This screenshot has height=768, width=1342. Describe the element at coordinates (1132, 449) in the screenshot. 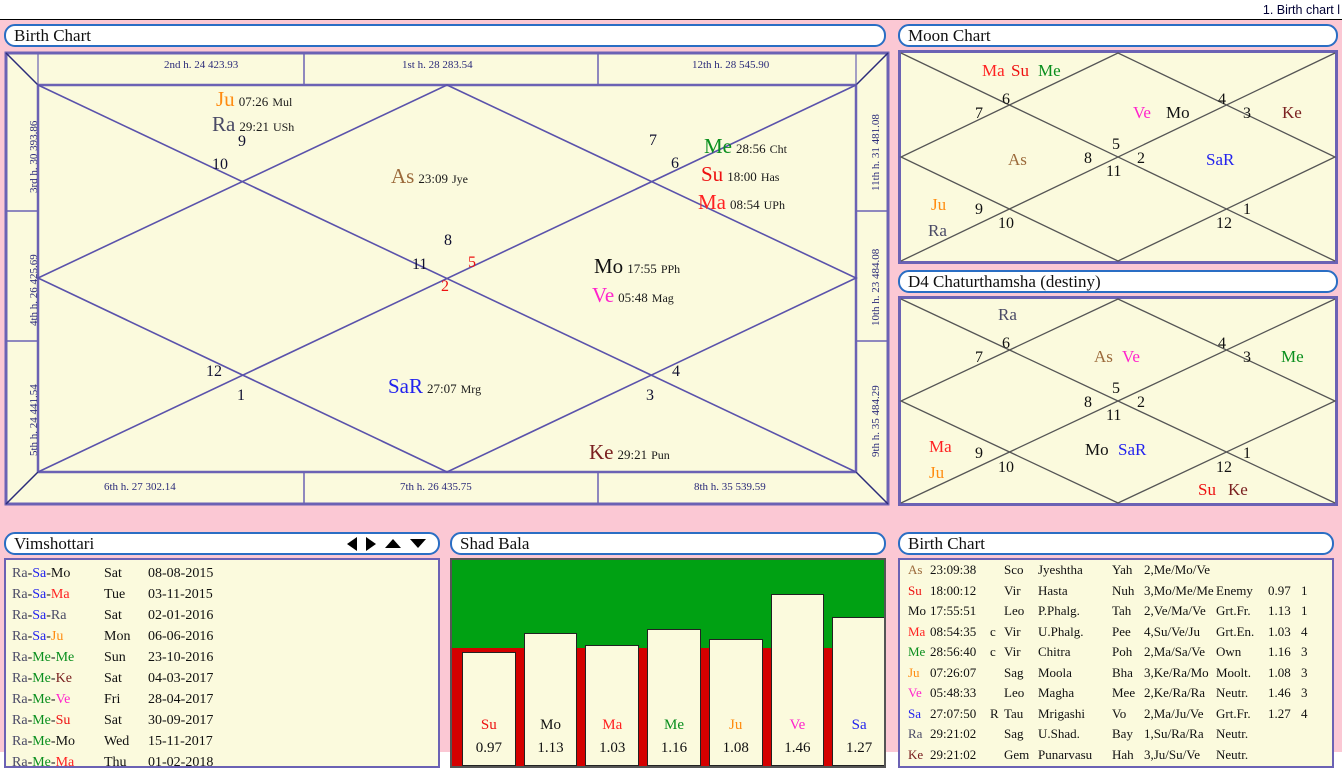

I see `d4-planet-sa: SaR` at that location.